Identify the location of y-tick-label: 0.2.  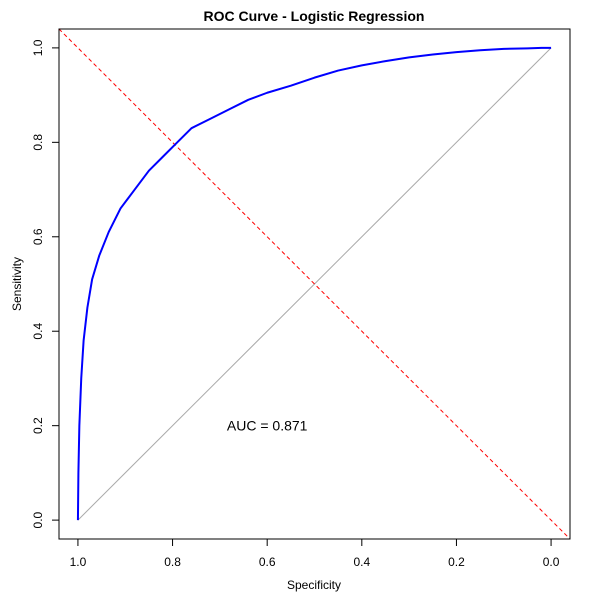
(38, 425).